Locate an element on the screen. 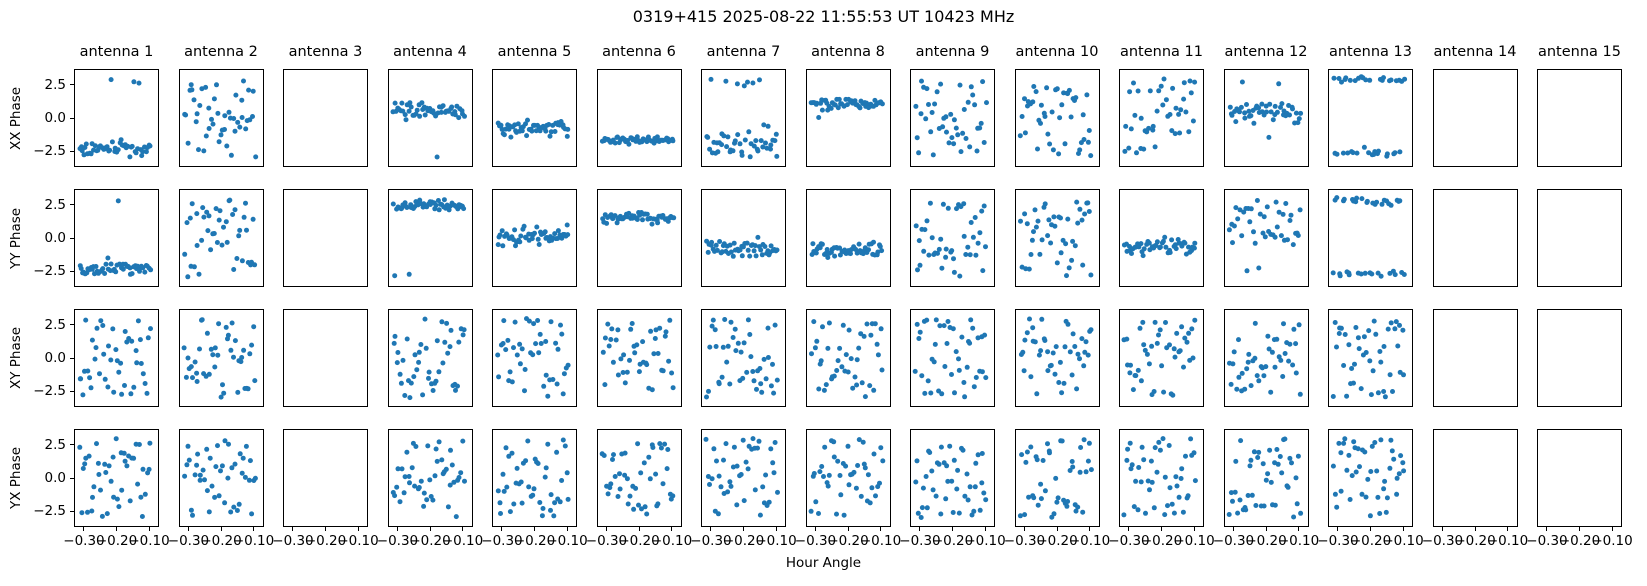  x-tick-label: −0.20 is located at coordinates (1161, 541).